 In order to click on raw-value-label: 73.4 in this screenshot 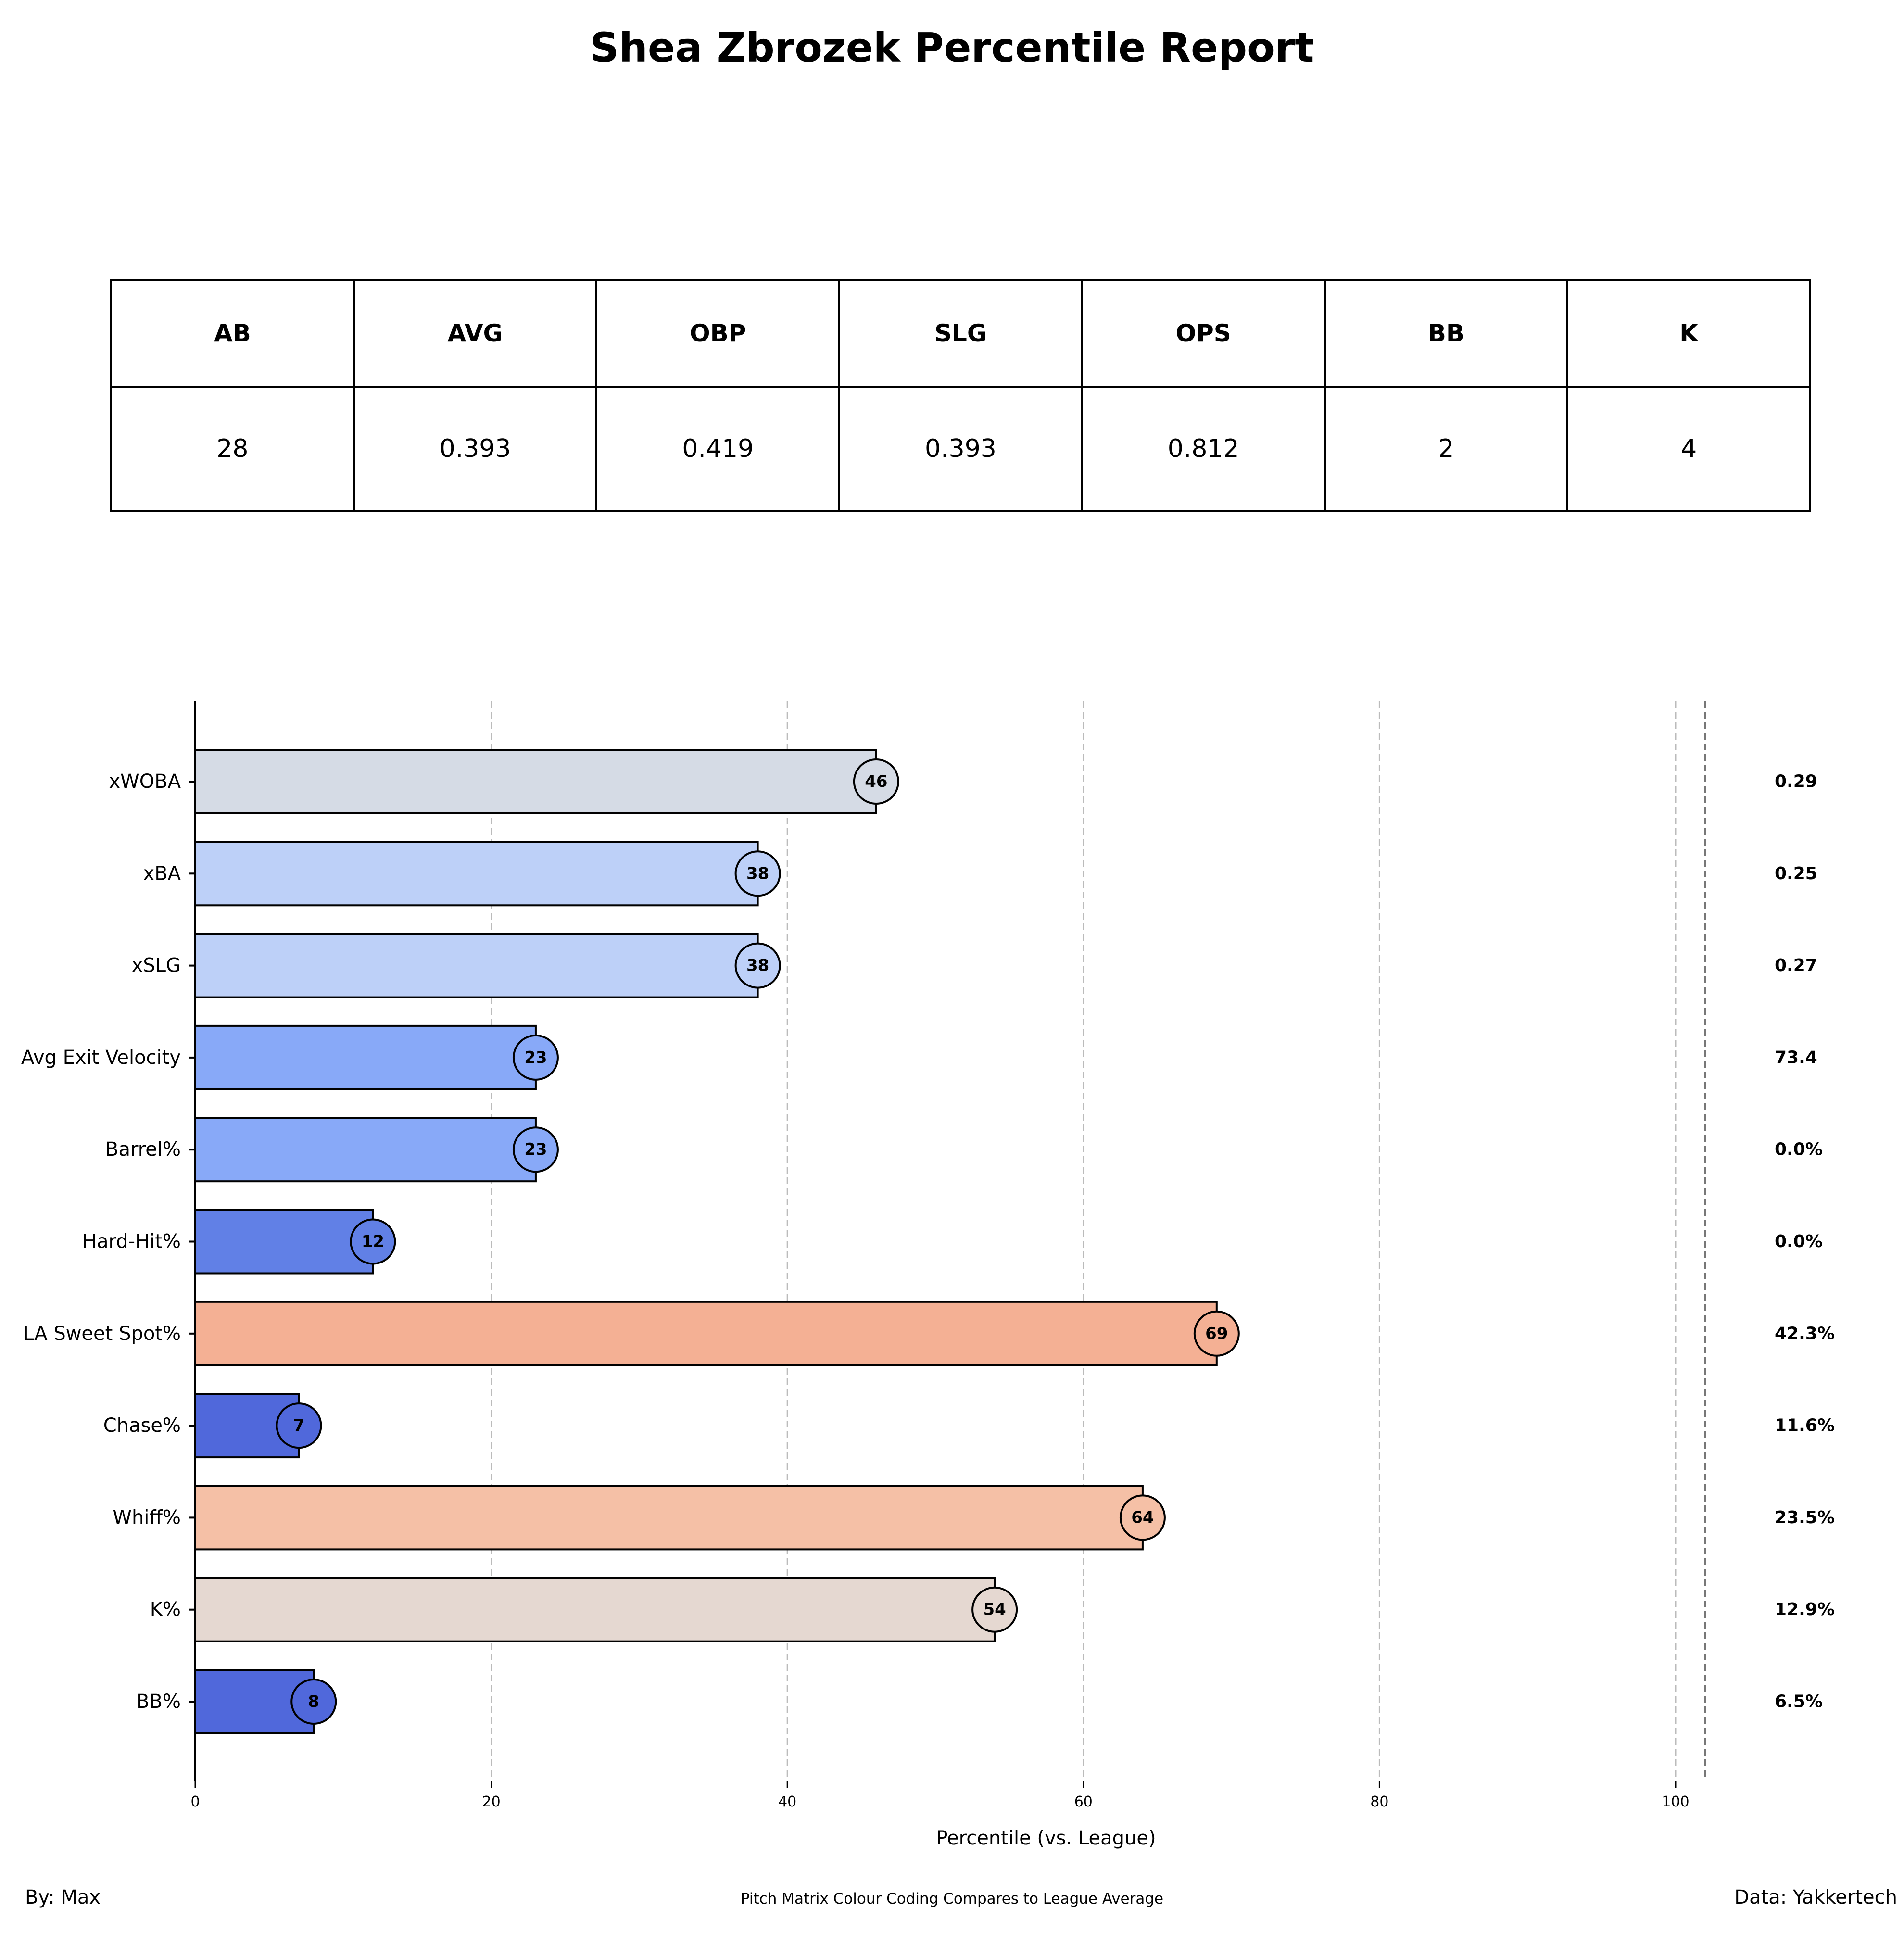, I will do `click(1796, 1058)`.